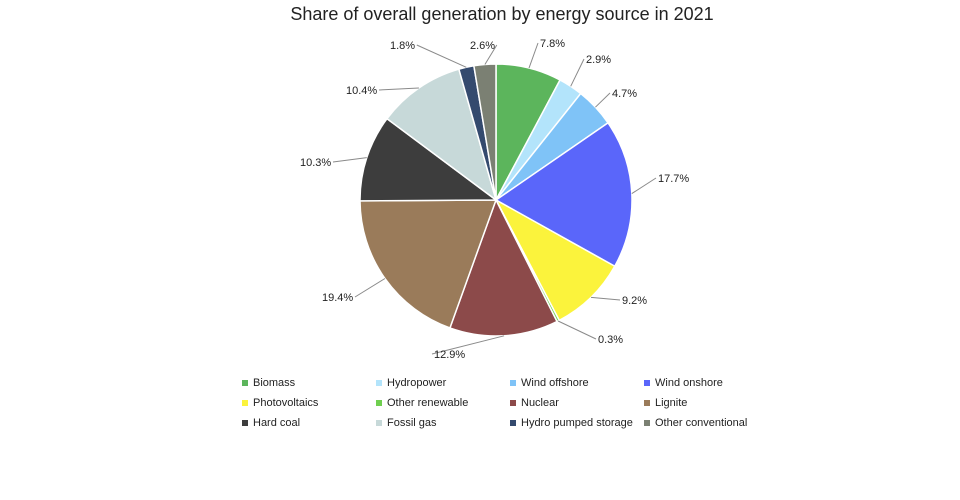 The width and height of the screenshot is (960, 500). What do you see at coordinates (673, 179) in the screenshot?
I see `data-label: 17.7%` at bounding box center [673, 179].